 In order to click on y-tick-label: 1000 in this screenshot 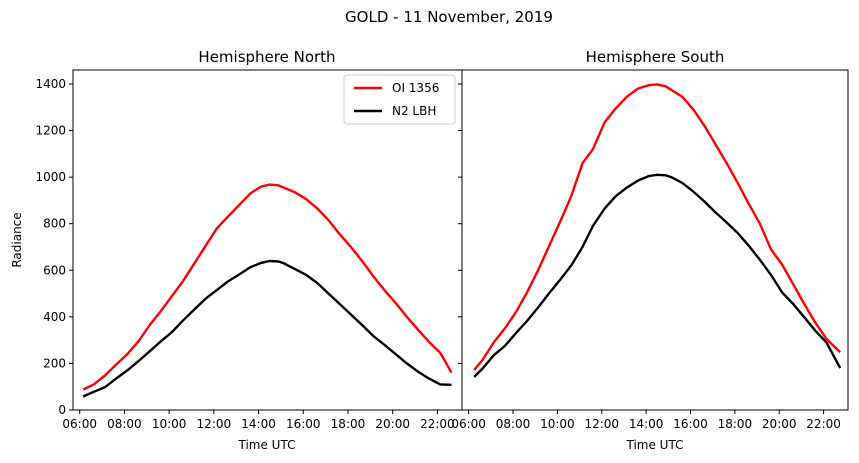, I will do `click(50, 177)`.